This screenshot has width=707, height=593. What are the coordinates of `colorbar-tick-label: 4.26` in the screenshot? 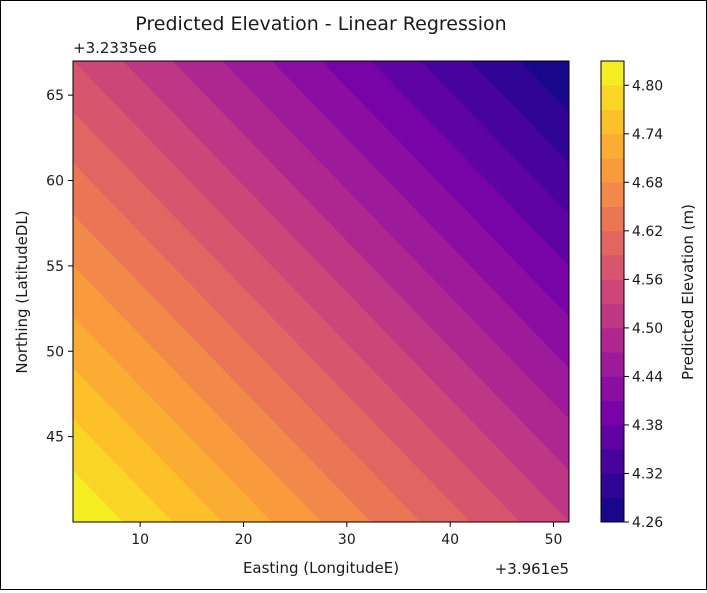 It's located at (647, 523).